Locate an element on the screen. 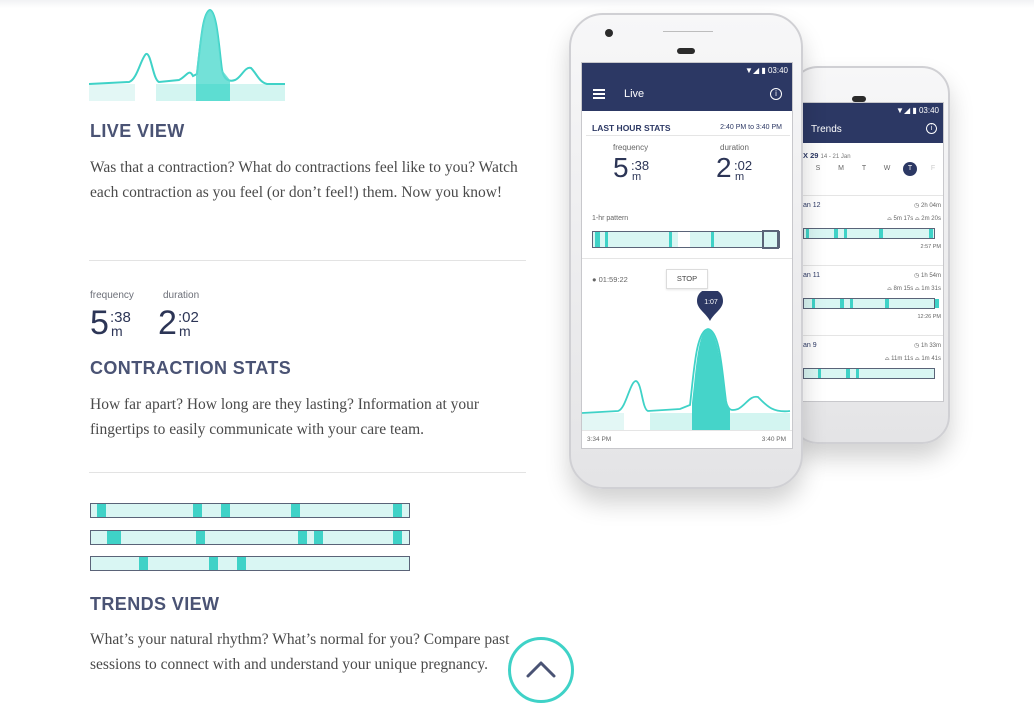 This screenshot has width=1034, height=719. phone-duration-seconds: :02 is located at coordinates (743, 165).